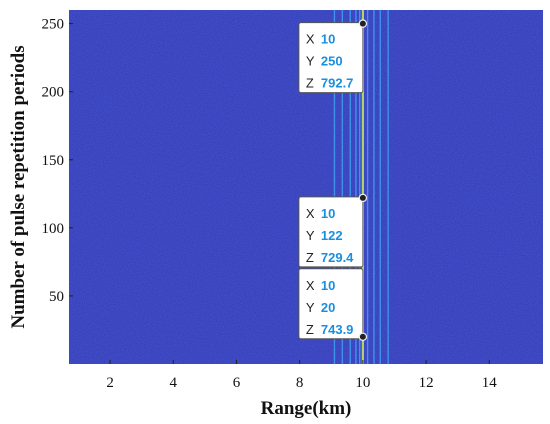 Image resolution: width=550 pixels, height=424 pixels. Describe the element at coordinates (174, 383) in the screenshot. I see `x-tick-label: 4` at that location.